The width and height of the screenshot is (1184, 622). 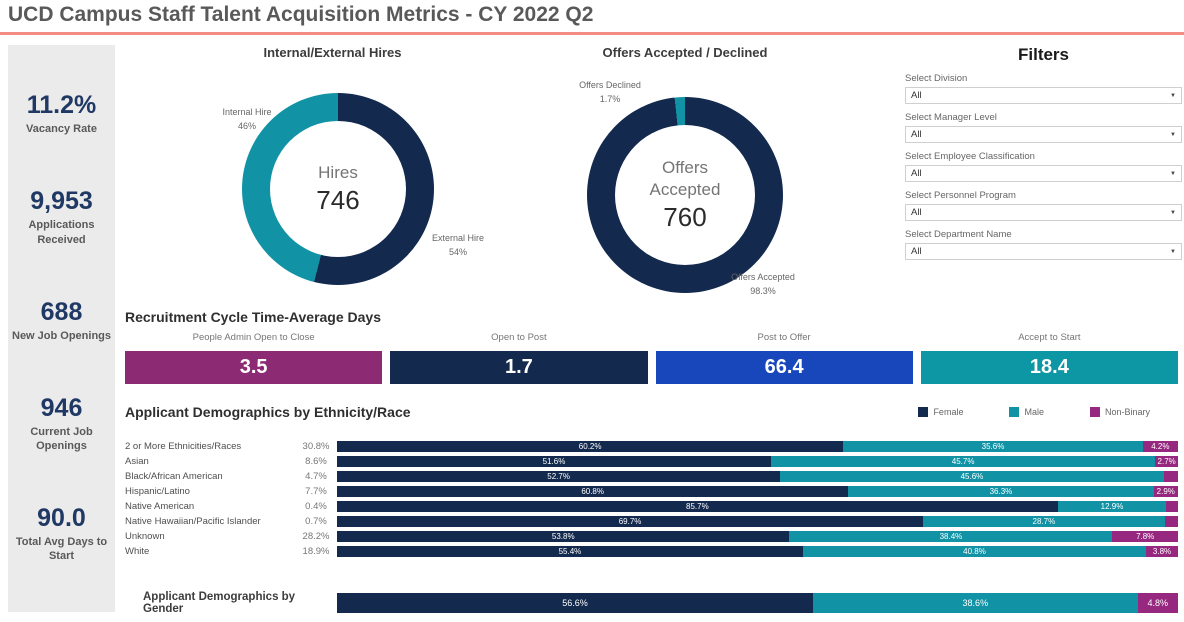 I want to click on filter-label: Select Department Name, so click(x=958, y=234).